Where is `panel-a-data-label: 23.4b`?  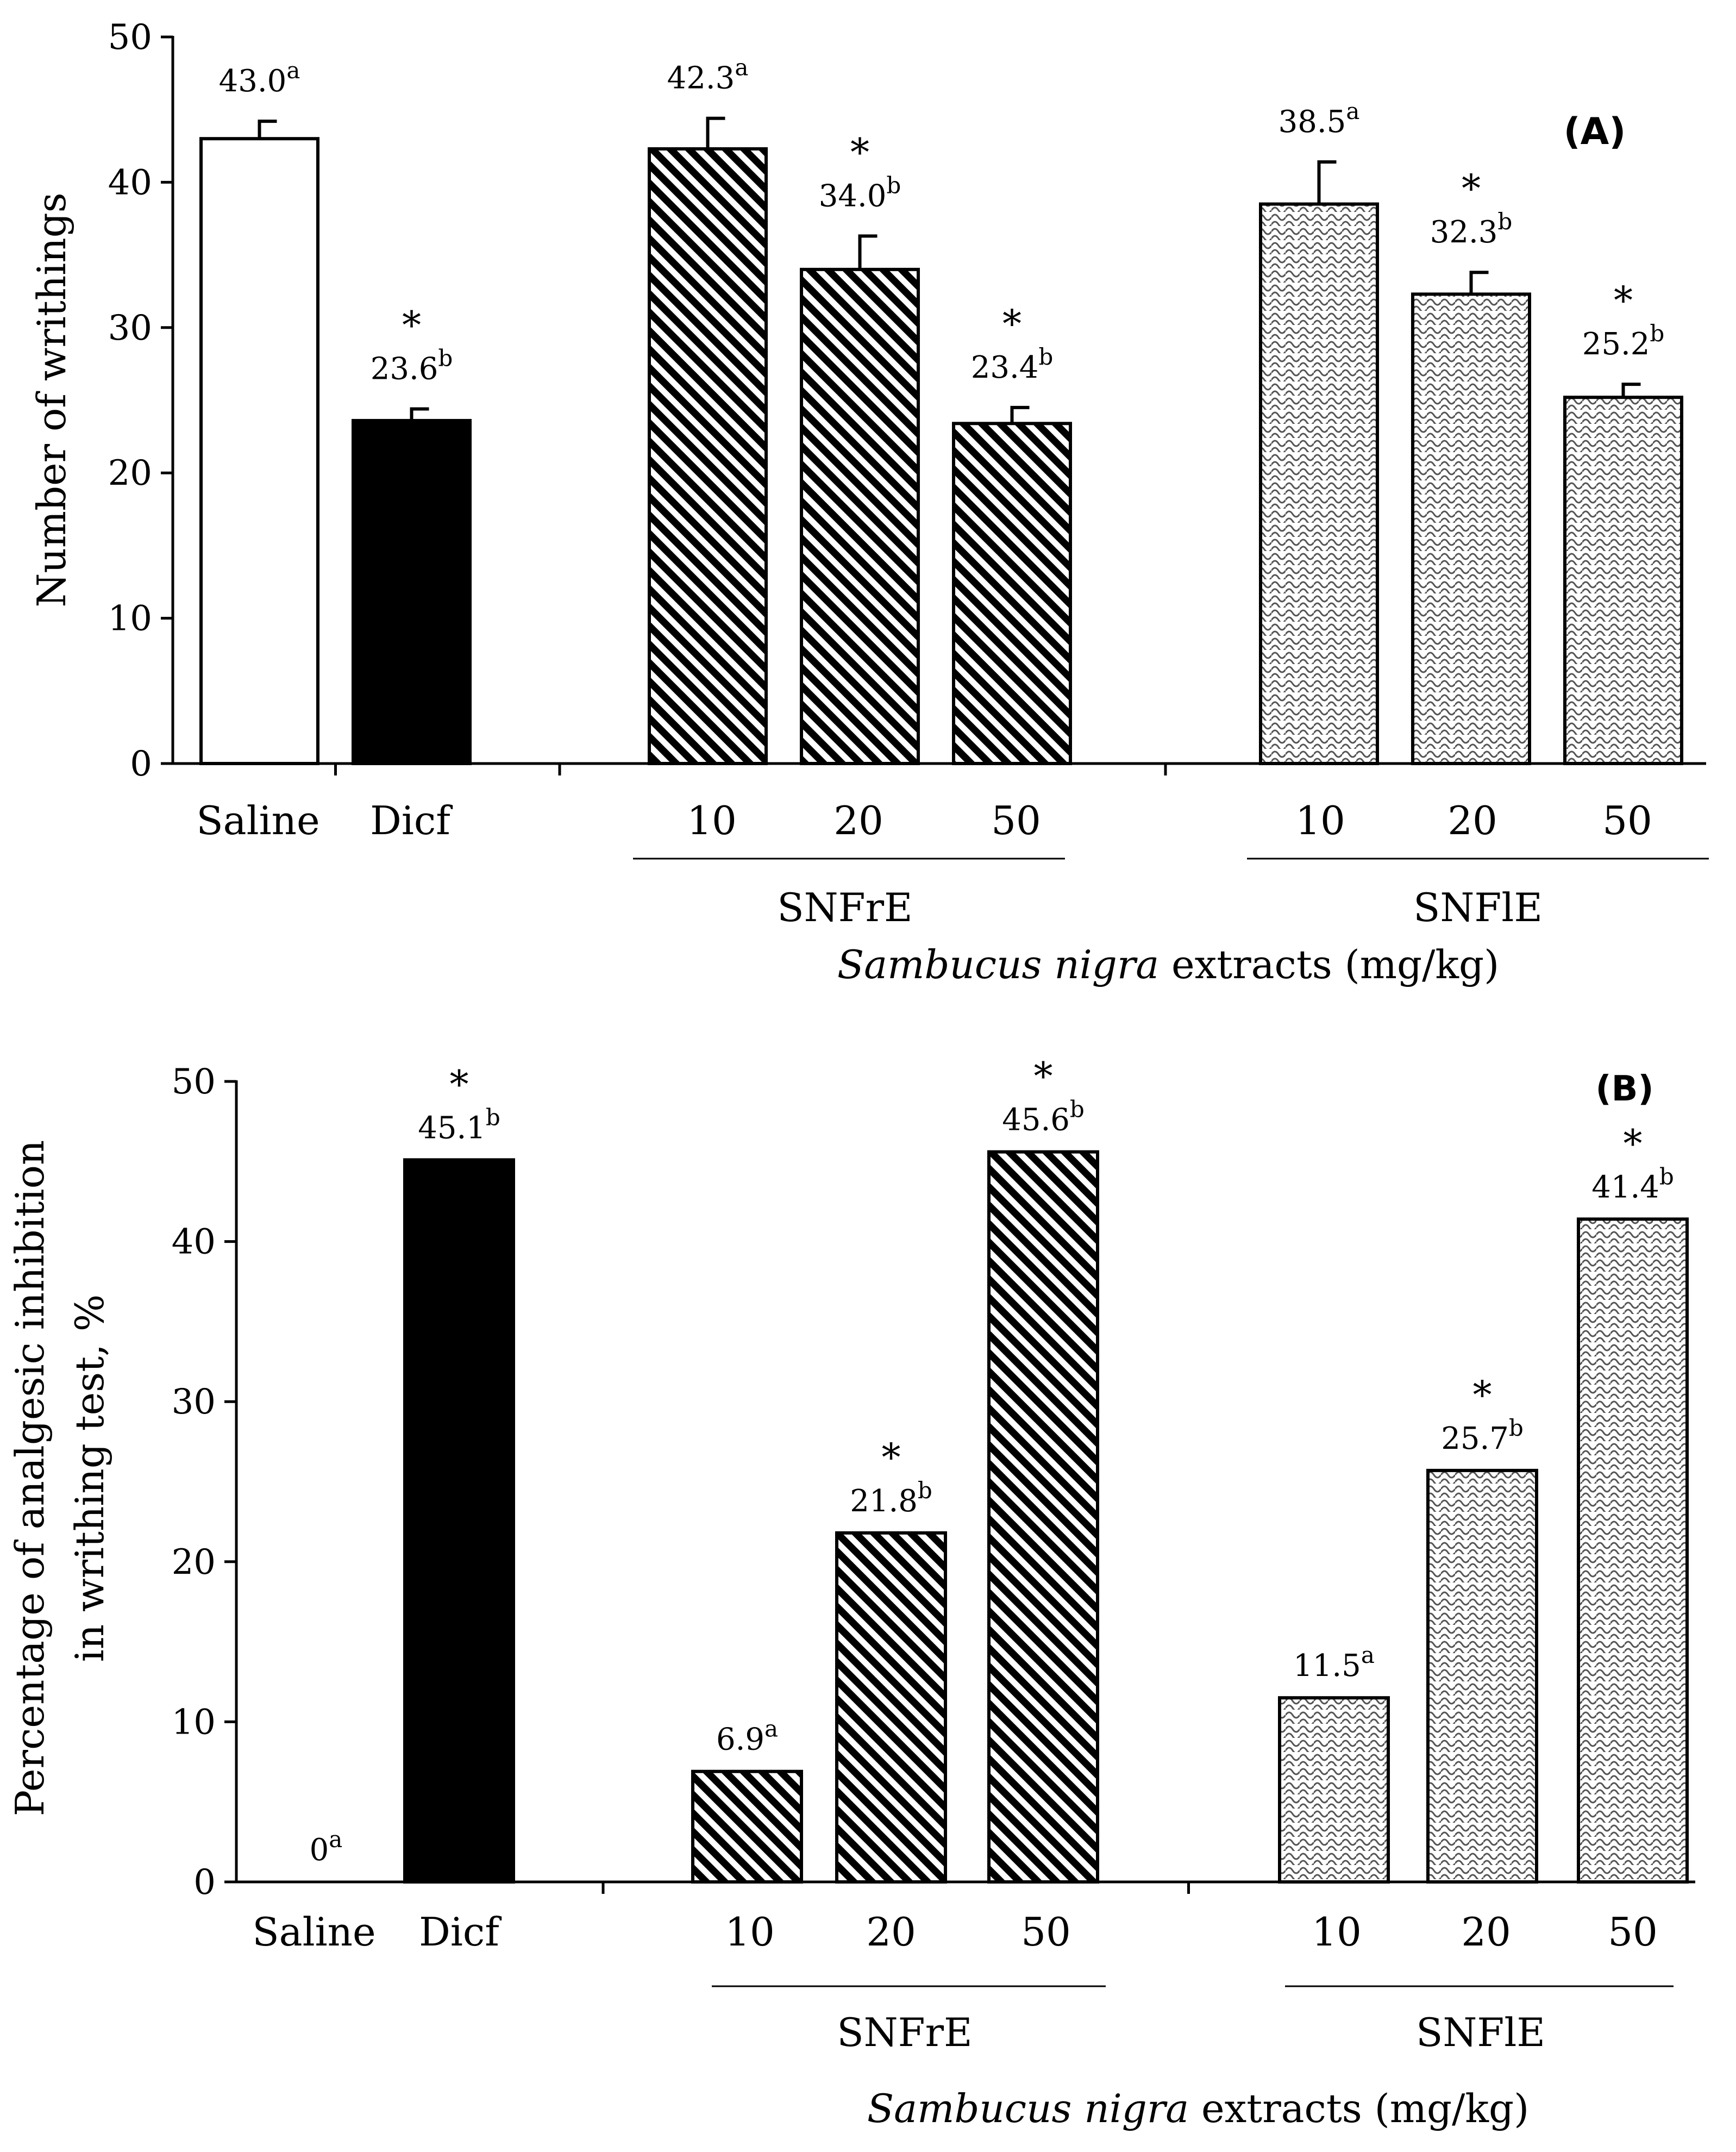 panel-a-data-label: 23.4b is located at coordinates (1013, 364).